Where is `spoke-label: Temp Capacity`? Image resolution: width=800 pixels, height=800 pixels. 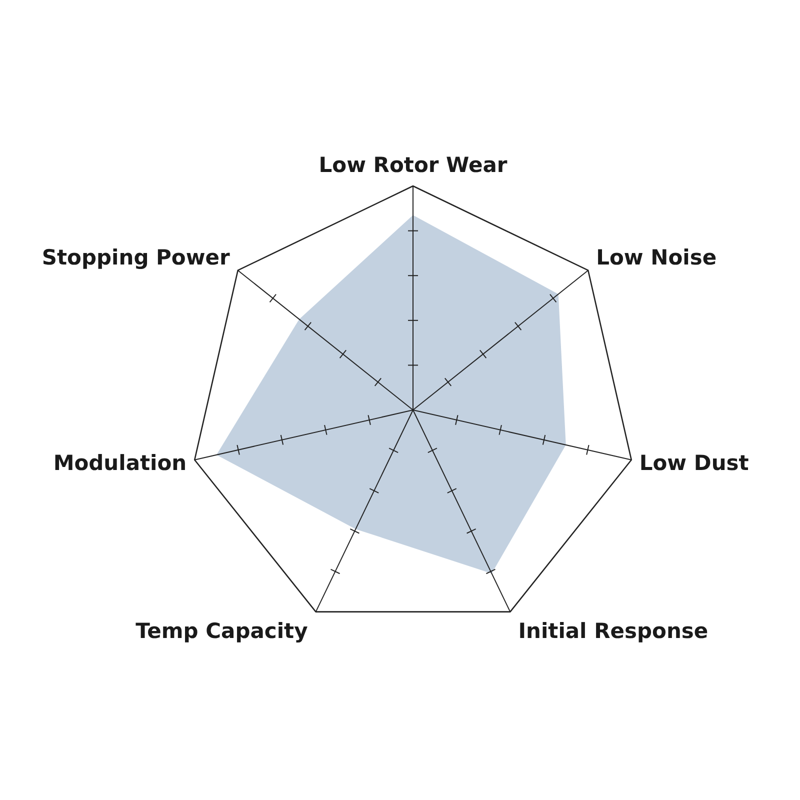
spoke-label: Temp Capacity is located at coordinates (222, 630).